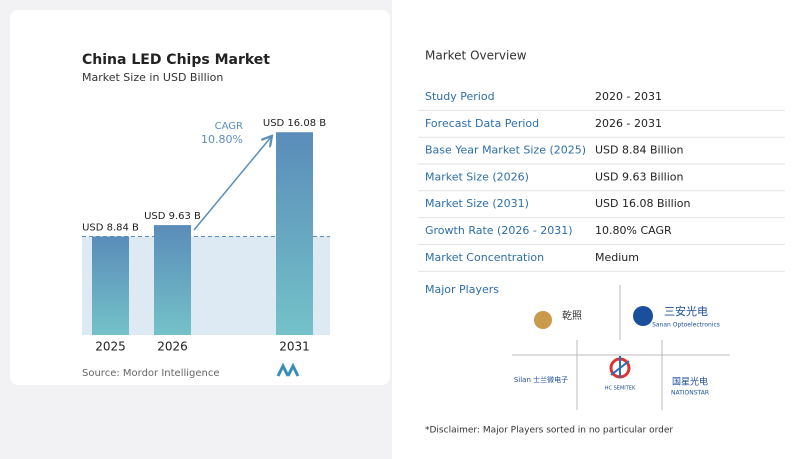 The height and width of the screenshot is (459, 800). I want to click on x-tick-label: 2025, so click(110, 347).